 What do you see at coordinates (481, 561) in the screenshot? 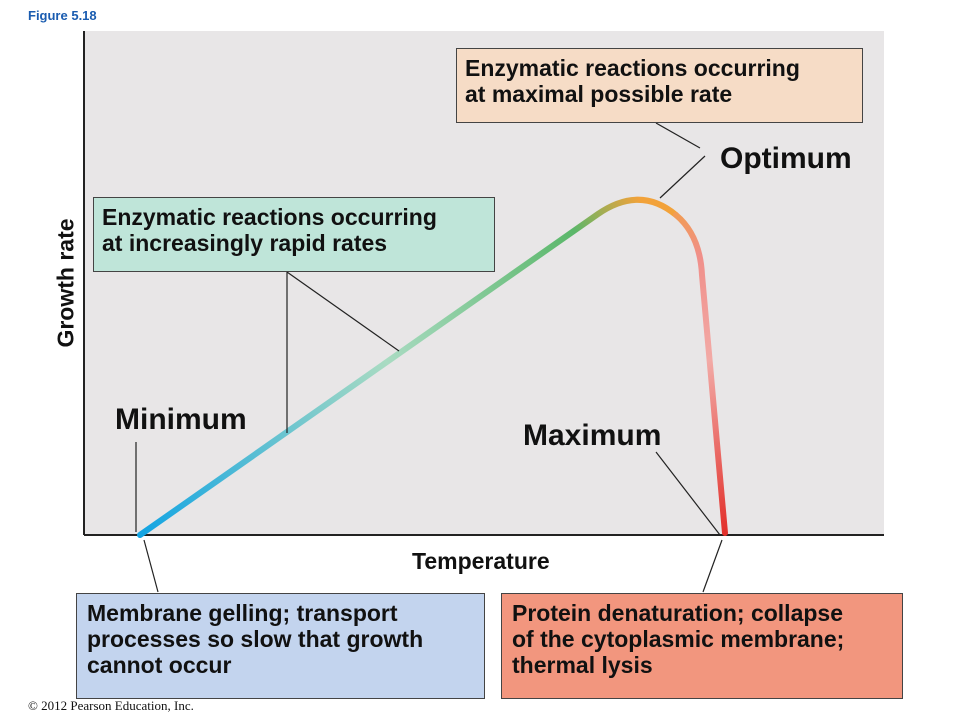
I see `x-axis-label: Temperature` at bounding box center [481, 561].